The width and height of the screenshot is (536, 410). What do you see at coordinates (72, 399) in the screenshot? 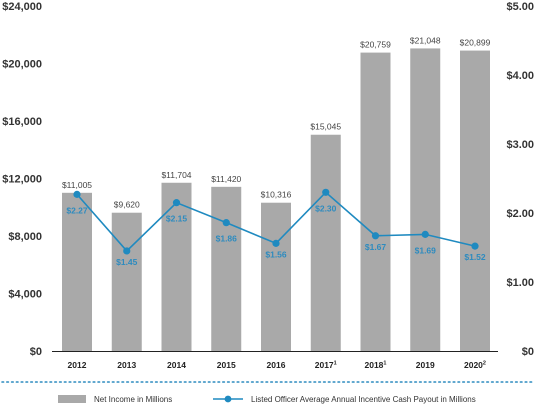
I see `legend-bar-swatch` at bounding box center [72, 399].